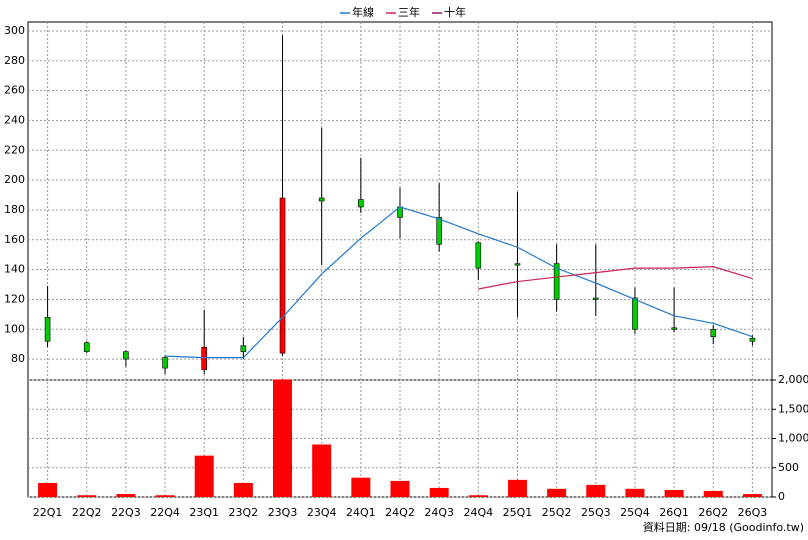 Image resolution: width=808 pixels, height=540 pixels. I want to click on y-tick-label: 300, so click(14, 30).